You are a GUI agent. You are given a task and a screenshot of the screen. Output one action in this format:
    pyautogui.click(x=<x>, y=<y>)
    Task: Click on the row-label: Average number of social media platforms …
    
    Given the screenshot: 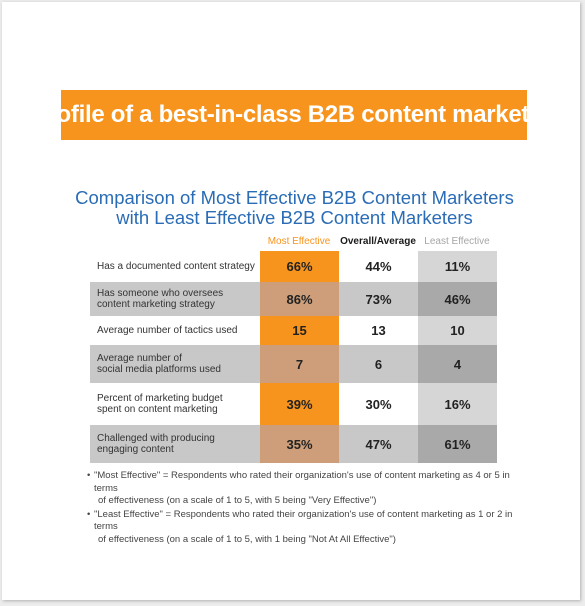 What is the action you would take?
    pyautogui.click(x=175, y=364)
    